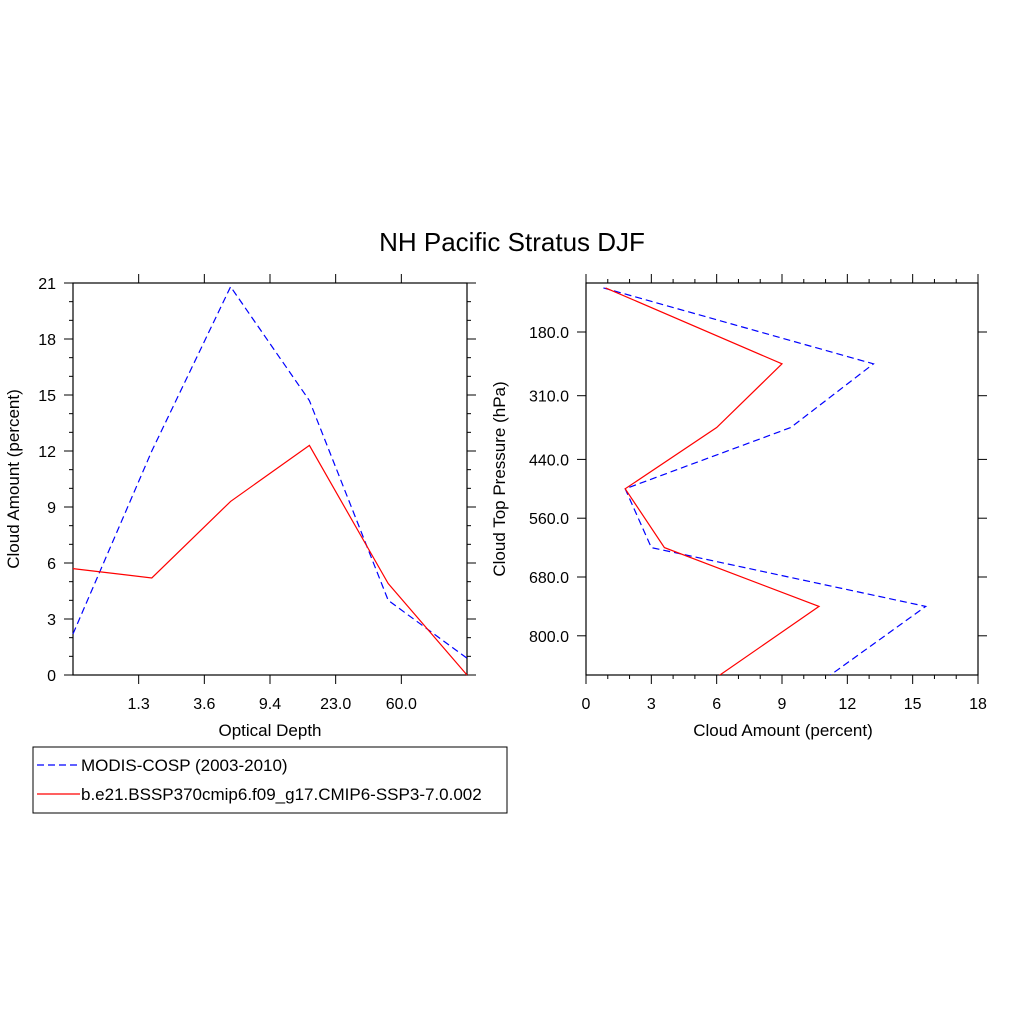  What do you see at coordinates (978, 704) in the screenshot?
I see `right-x-tick-label: 18` at bounding box center [978, 704].